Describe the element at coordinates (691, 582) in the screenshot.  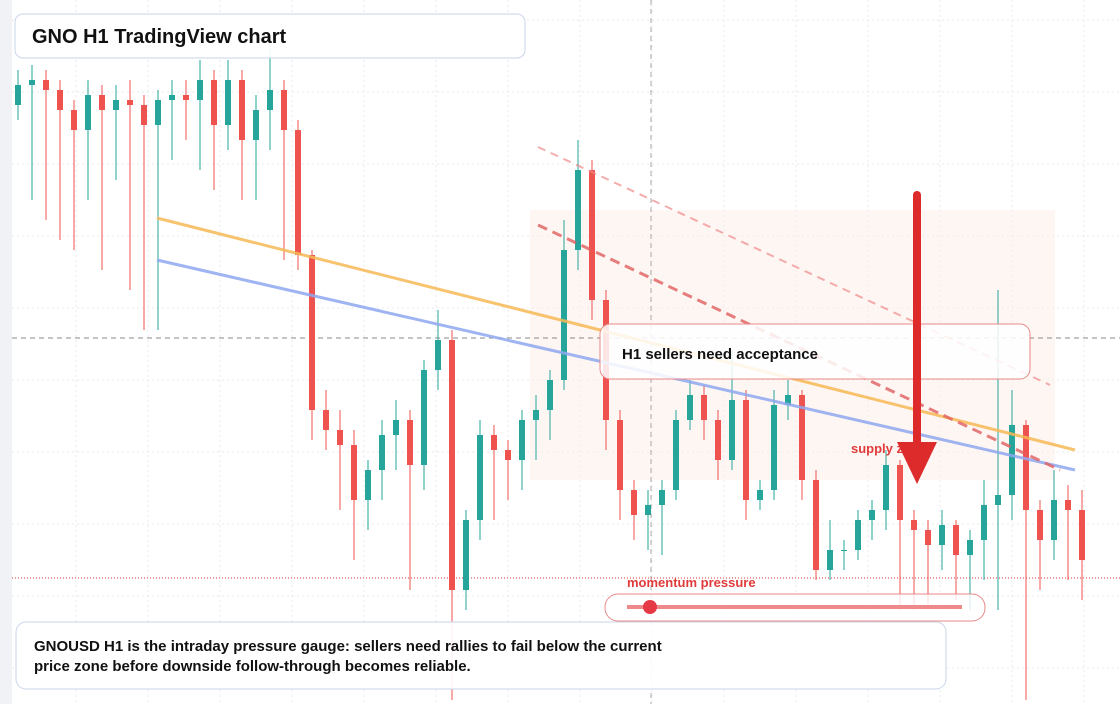
I see `gauge-label: momentum pressure` at that location.